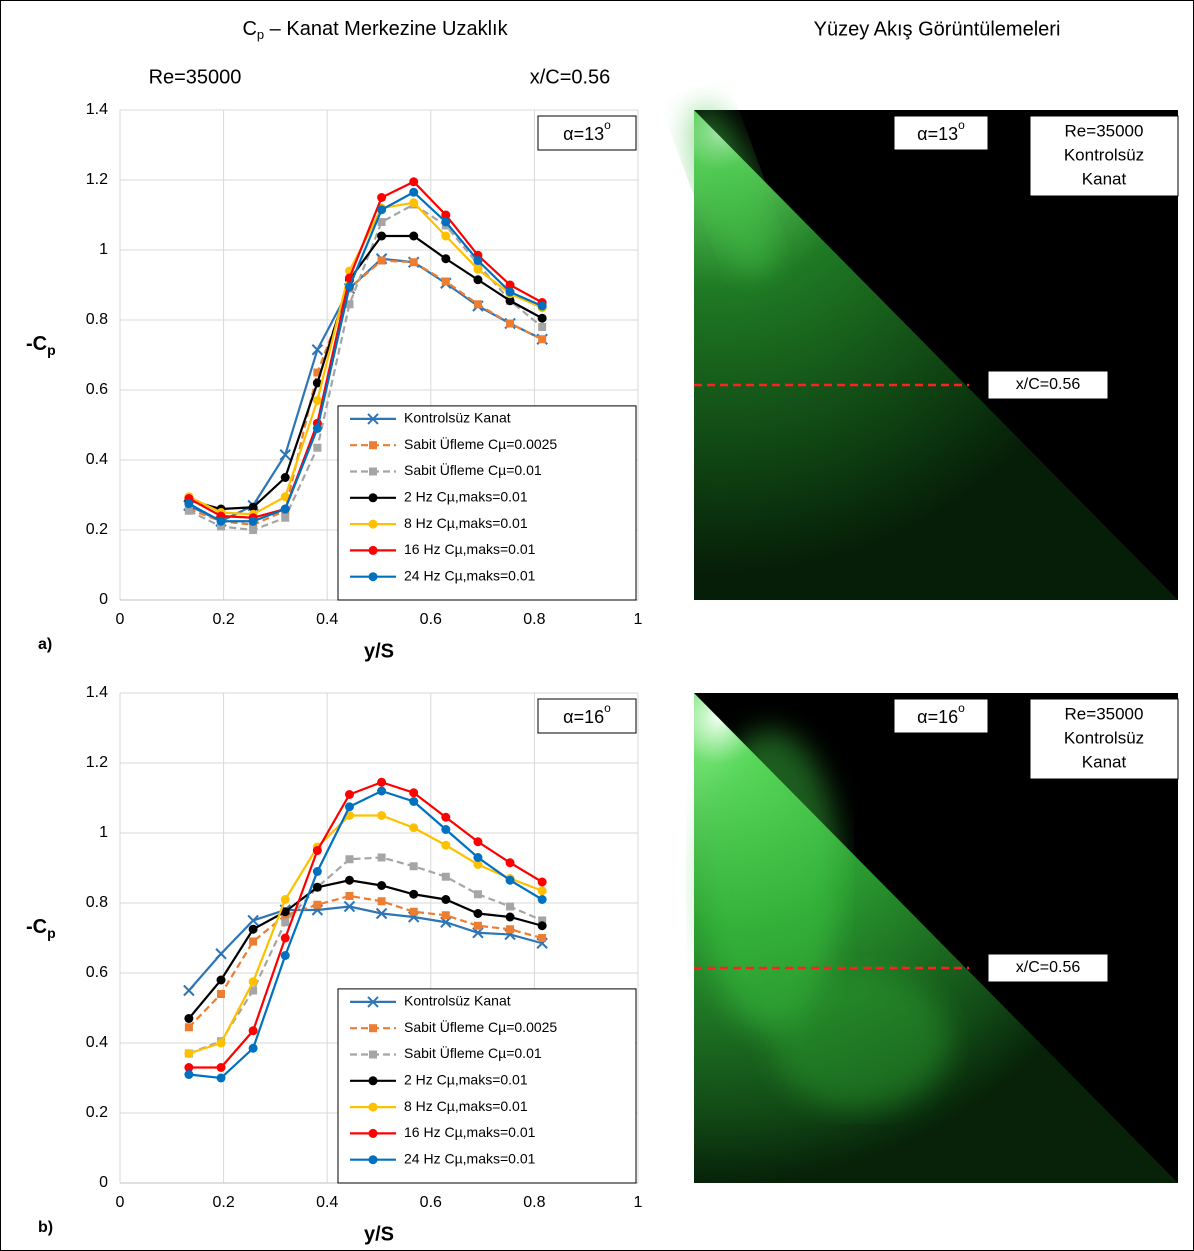 Image resolution: width=1194 pixels, height=1251 pixels. What do you see at coordinates (97, 109) in the screenshot?
I see `y-tick-label: 1.4` at bounding box center [97, 109].